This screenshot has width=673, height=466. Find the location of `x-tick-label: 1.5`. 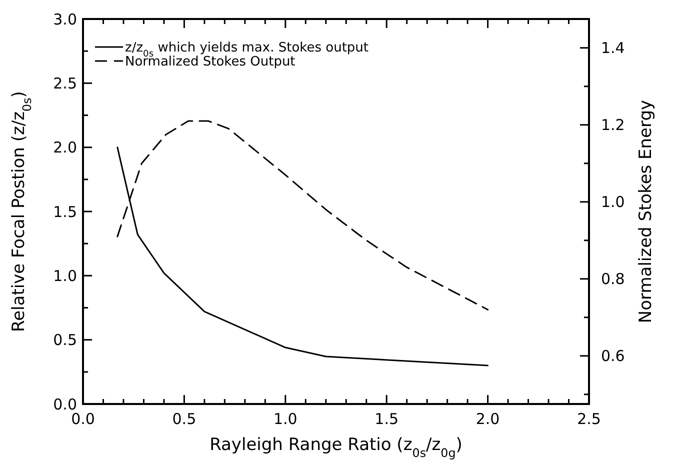

x-tick-label: 1.5 is located at coordinates (386, 419).